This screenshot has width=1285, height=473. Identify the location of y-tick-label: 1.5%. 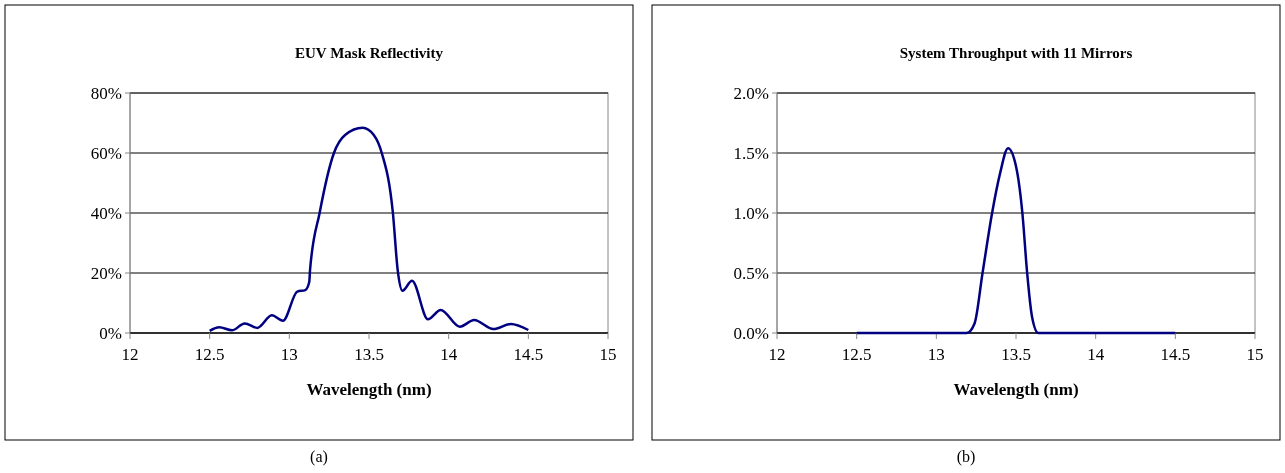
(751, 153).